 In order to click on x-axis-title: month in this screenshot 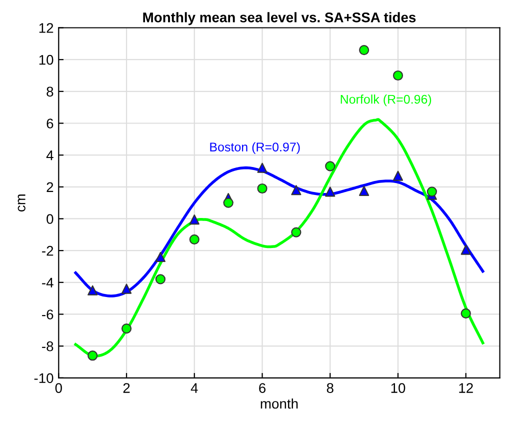, I will do `click(279, 403)`.